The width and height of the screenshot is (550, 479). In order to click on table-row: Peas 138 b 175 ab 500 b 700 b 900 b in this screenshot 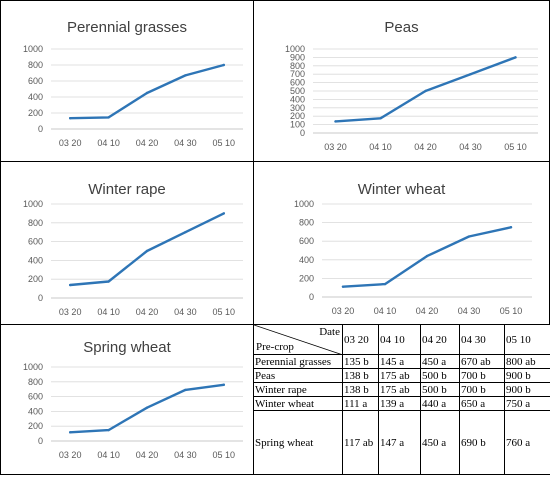, I will do `click(402, 376)`.